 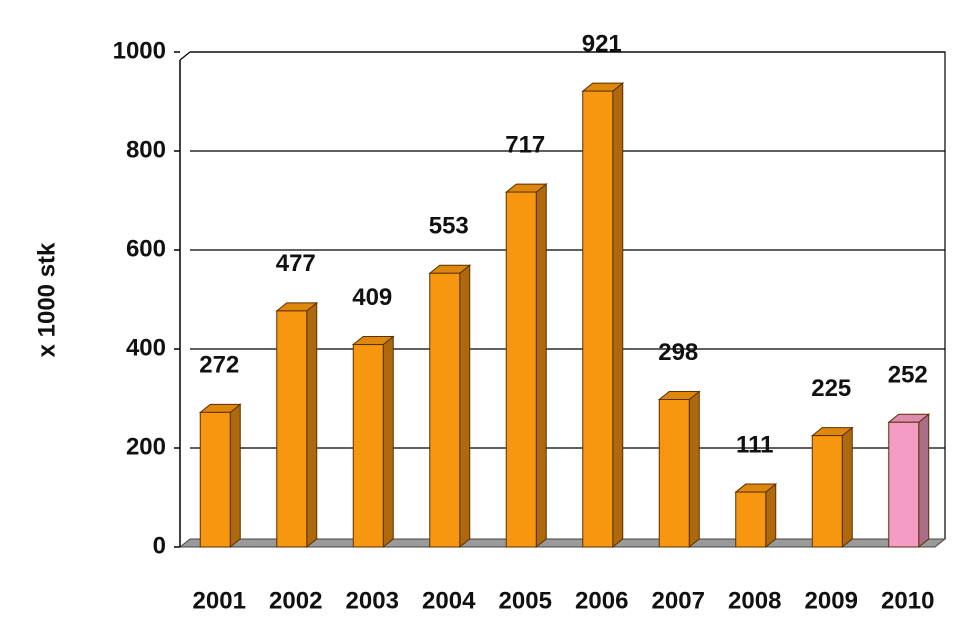 What do you see at coordinates (601, 600) in the screenshot?
I see `x-tick-label: 2006` at bounding box center [601, 600].